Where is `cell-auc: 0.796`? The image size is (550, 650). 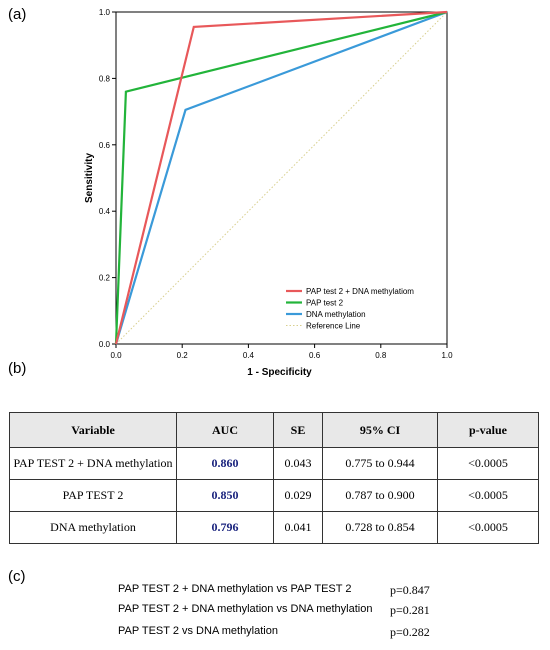 cell-auc: 0.796 is located at coordinates (225, 527).